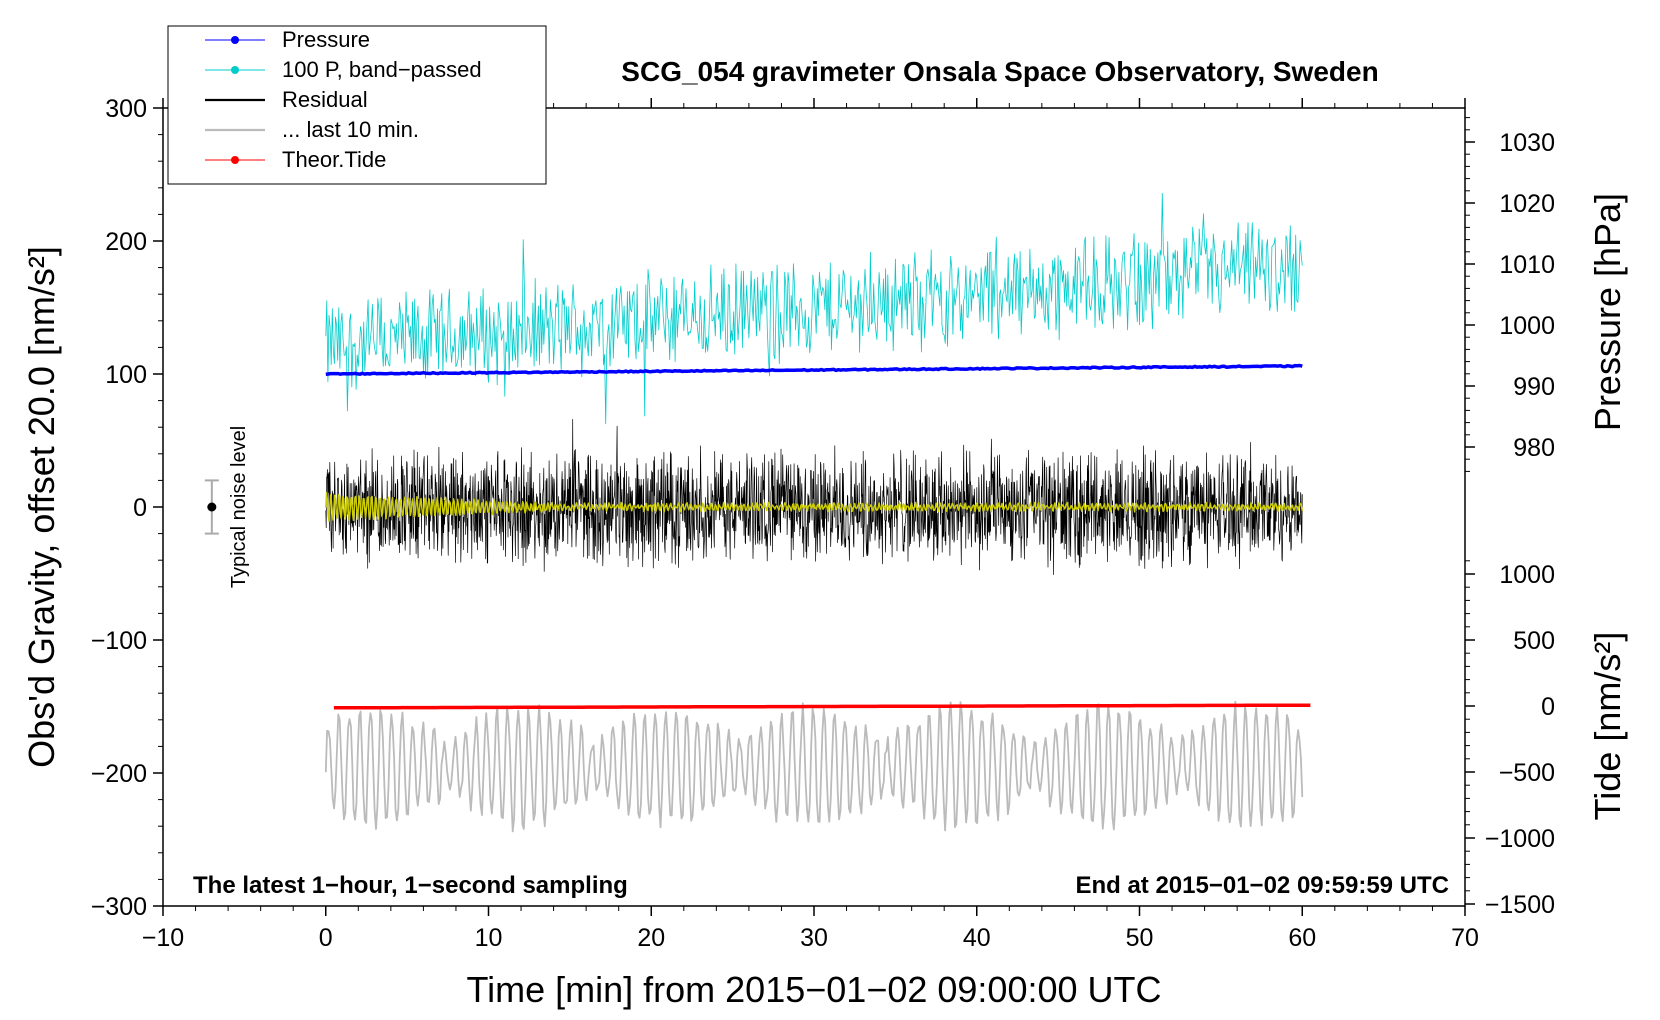 Image resolution: width=1660 pixels, height=1020 pixels. Describe the element at coordinates (813, 989) in the screenshot. I see `x-axis-label: Time [min] from 2015−01−02 09:00:00 UTC` at that location.